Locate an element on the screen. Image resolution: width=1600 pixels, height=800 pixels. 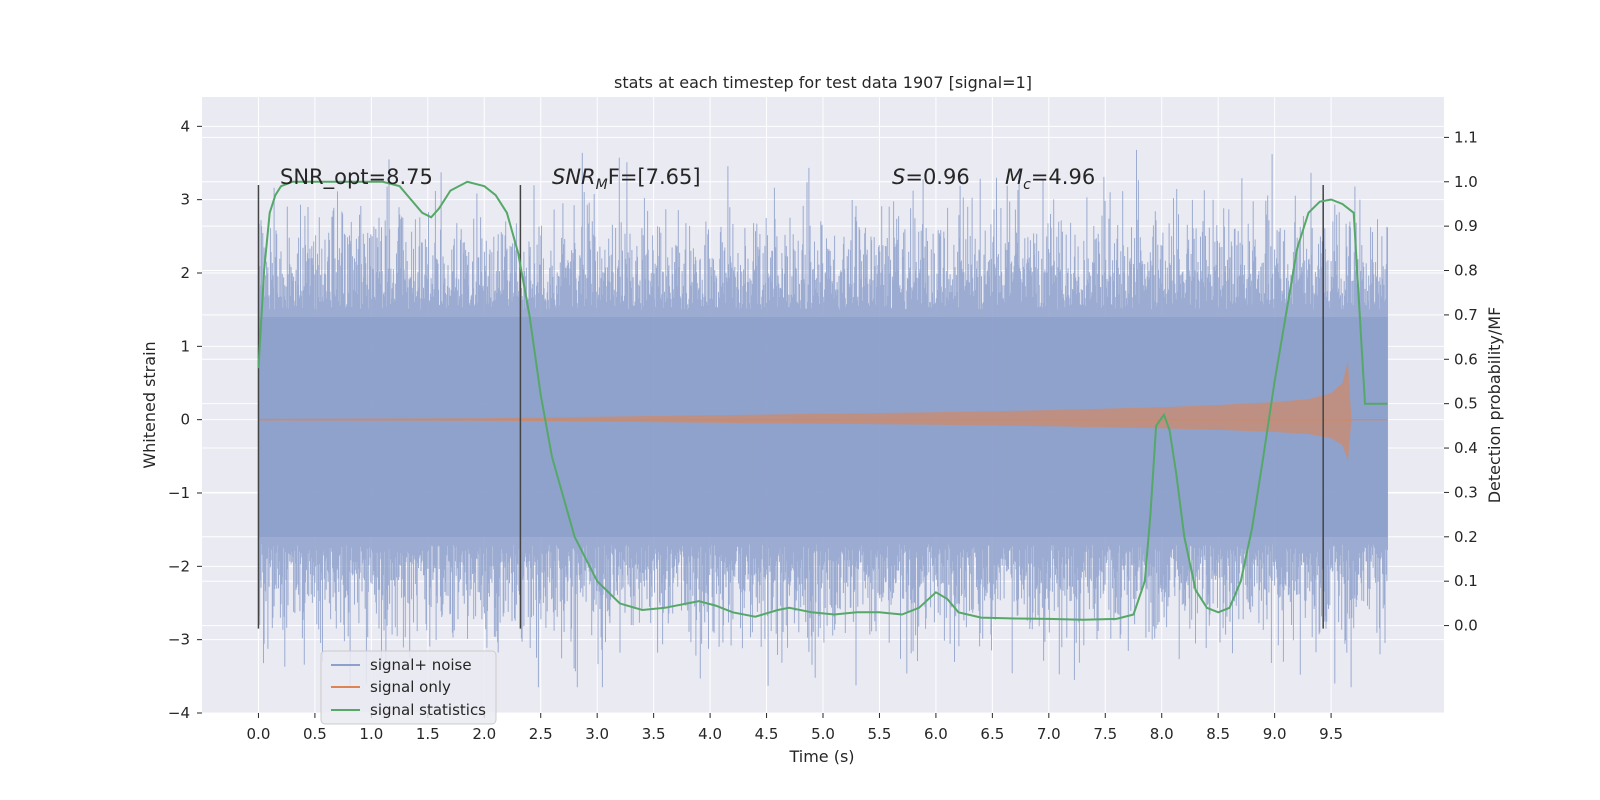
x-tick-label: 1.5 is located at coordinates (428, 734).